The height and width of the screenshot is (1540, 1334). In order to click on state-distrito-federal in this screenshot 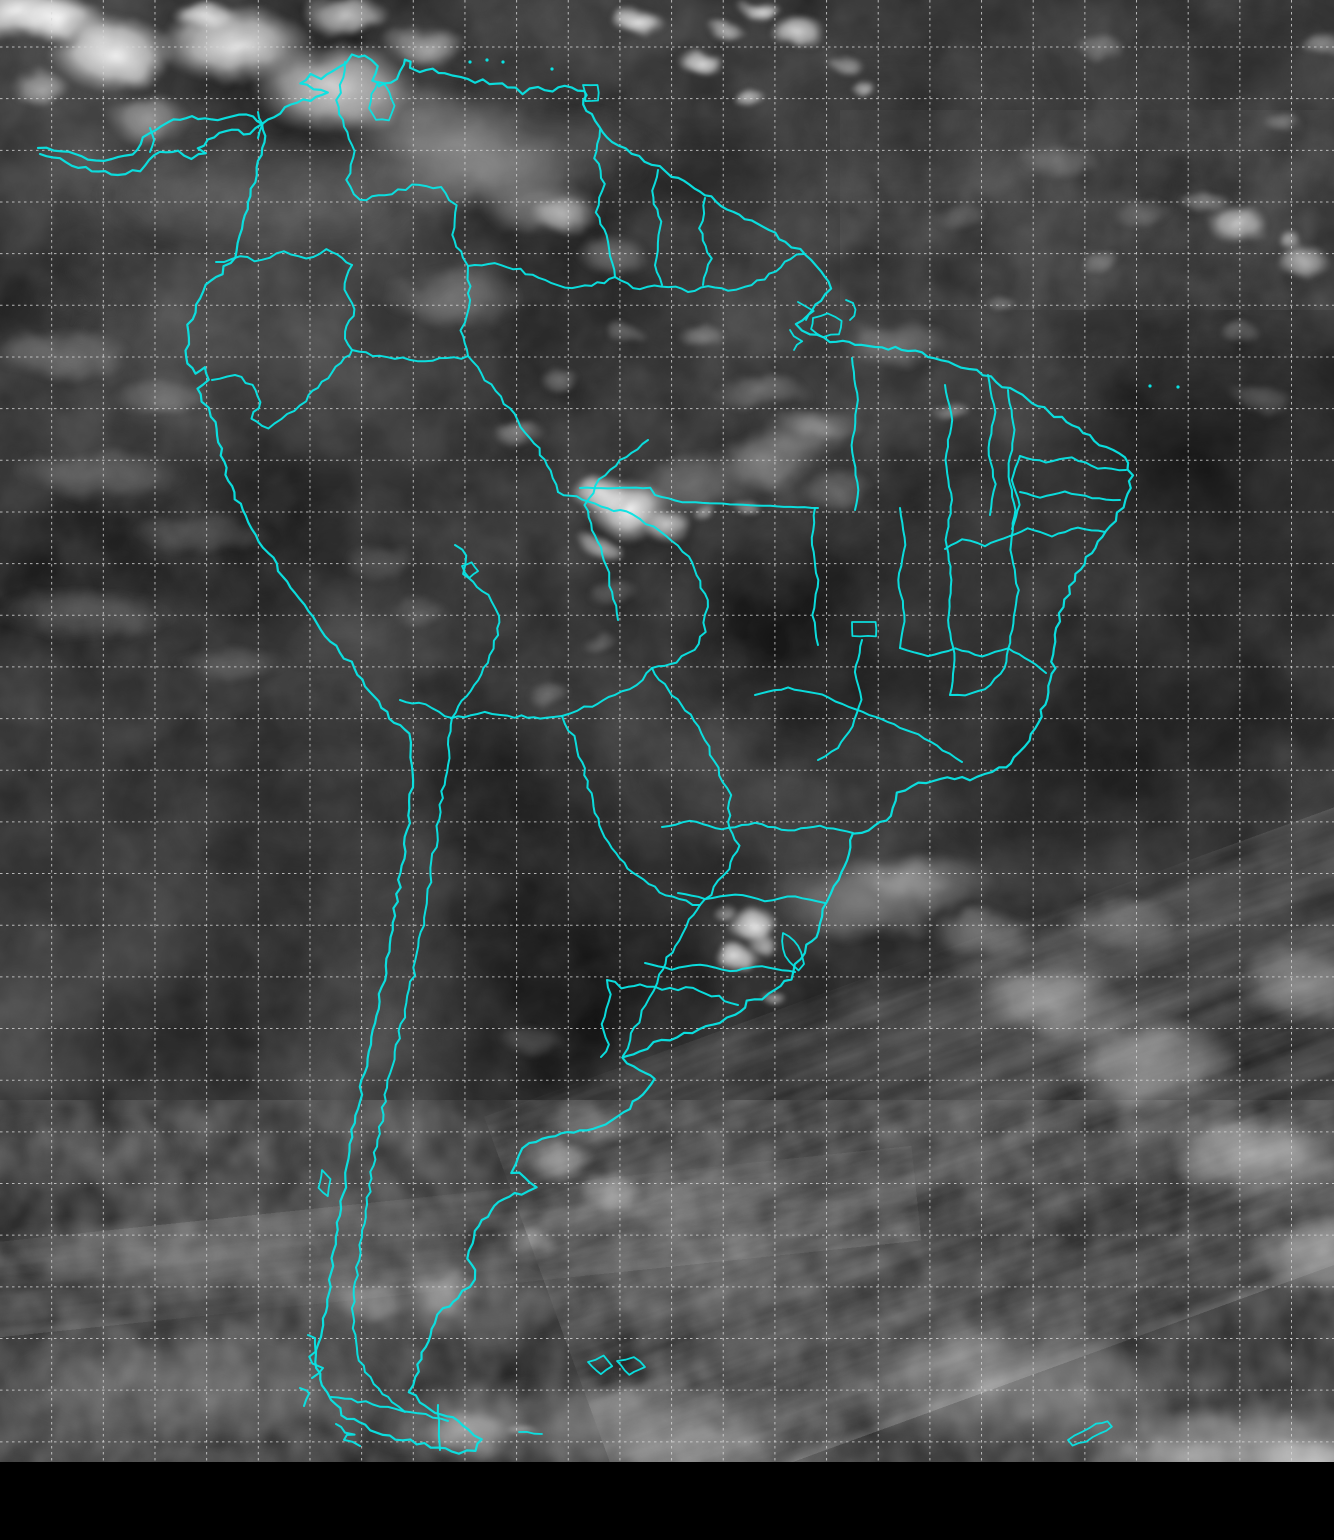, I will do `click(864, 629)`.